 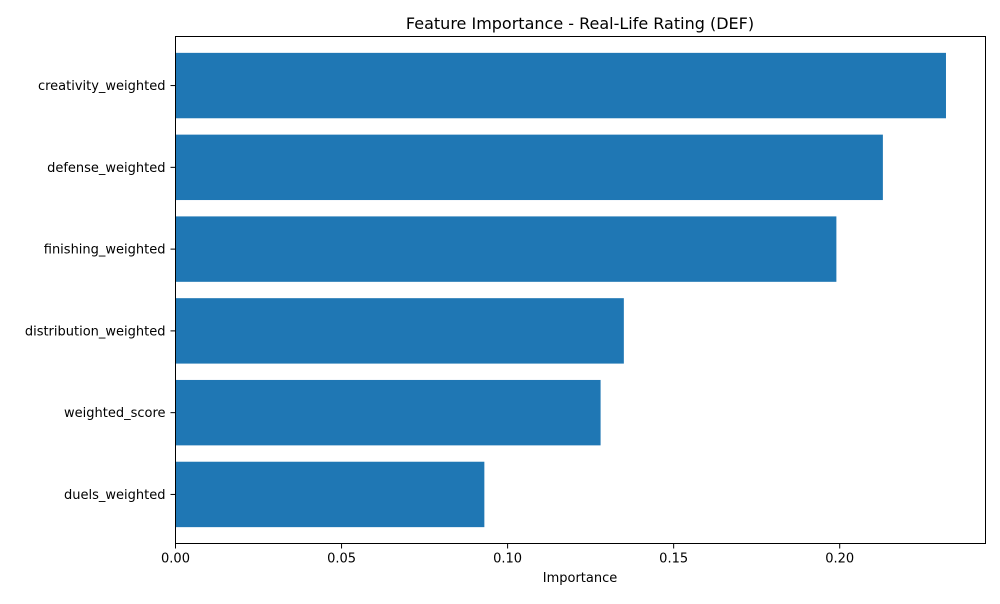 What do you see at coordinates (102, 86) in the screenshot?
I see `y-tick-label: creativity_weighted` at bounding box center [102, 86].